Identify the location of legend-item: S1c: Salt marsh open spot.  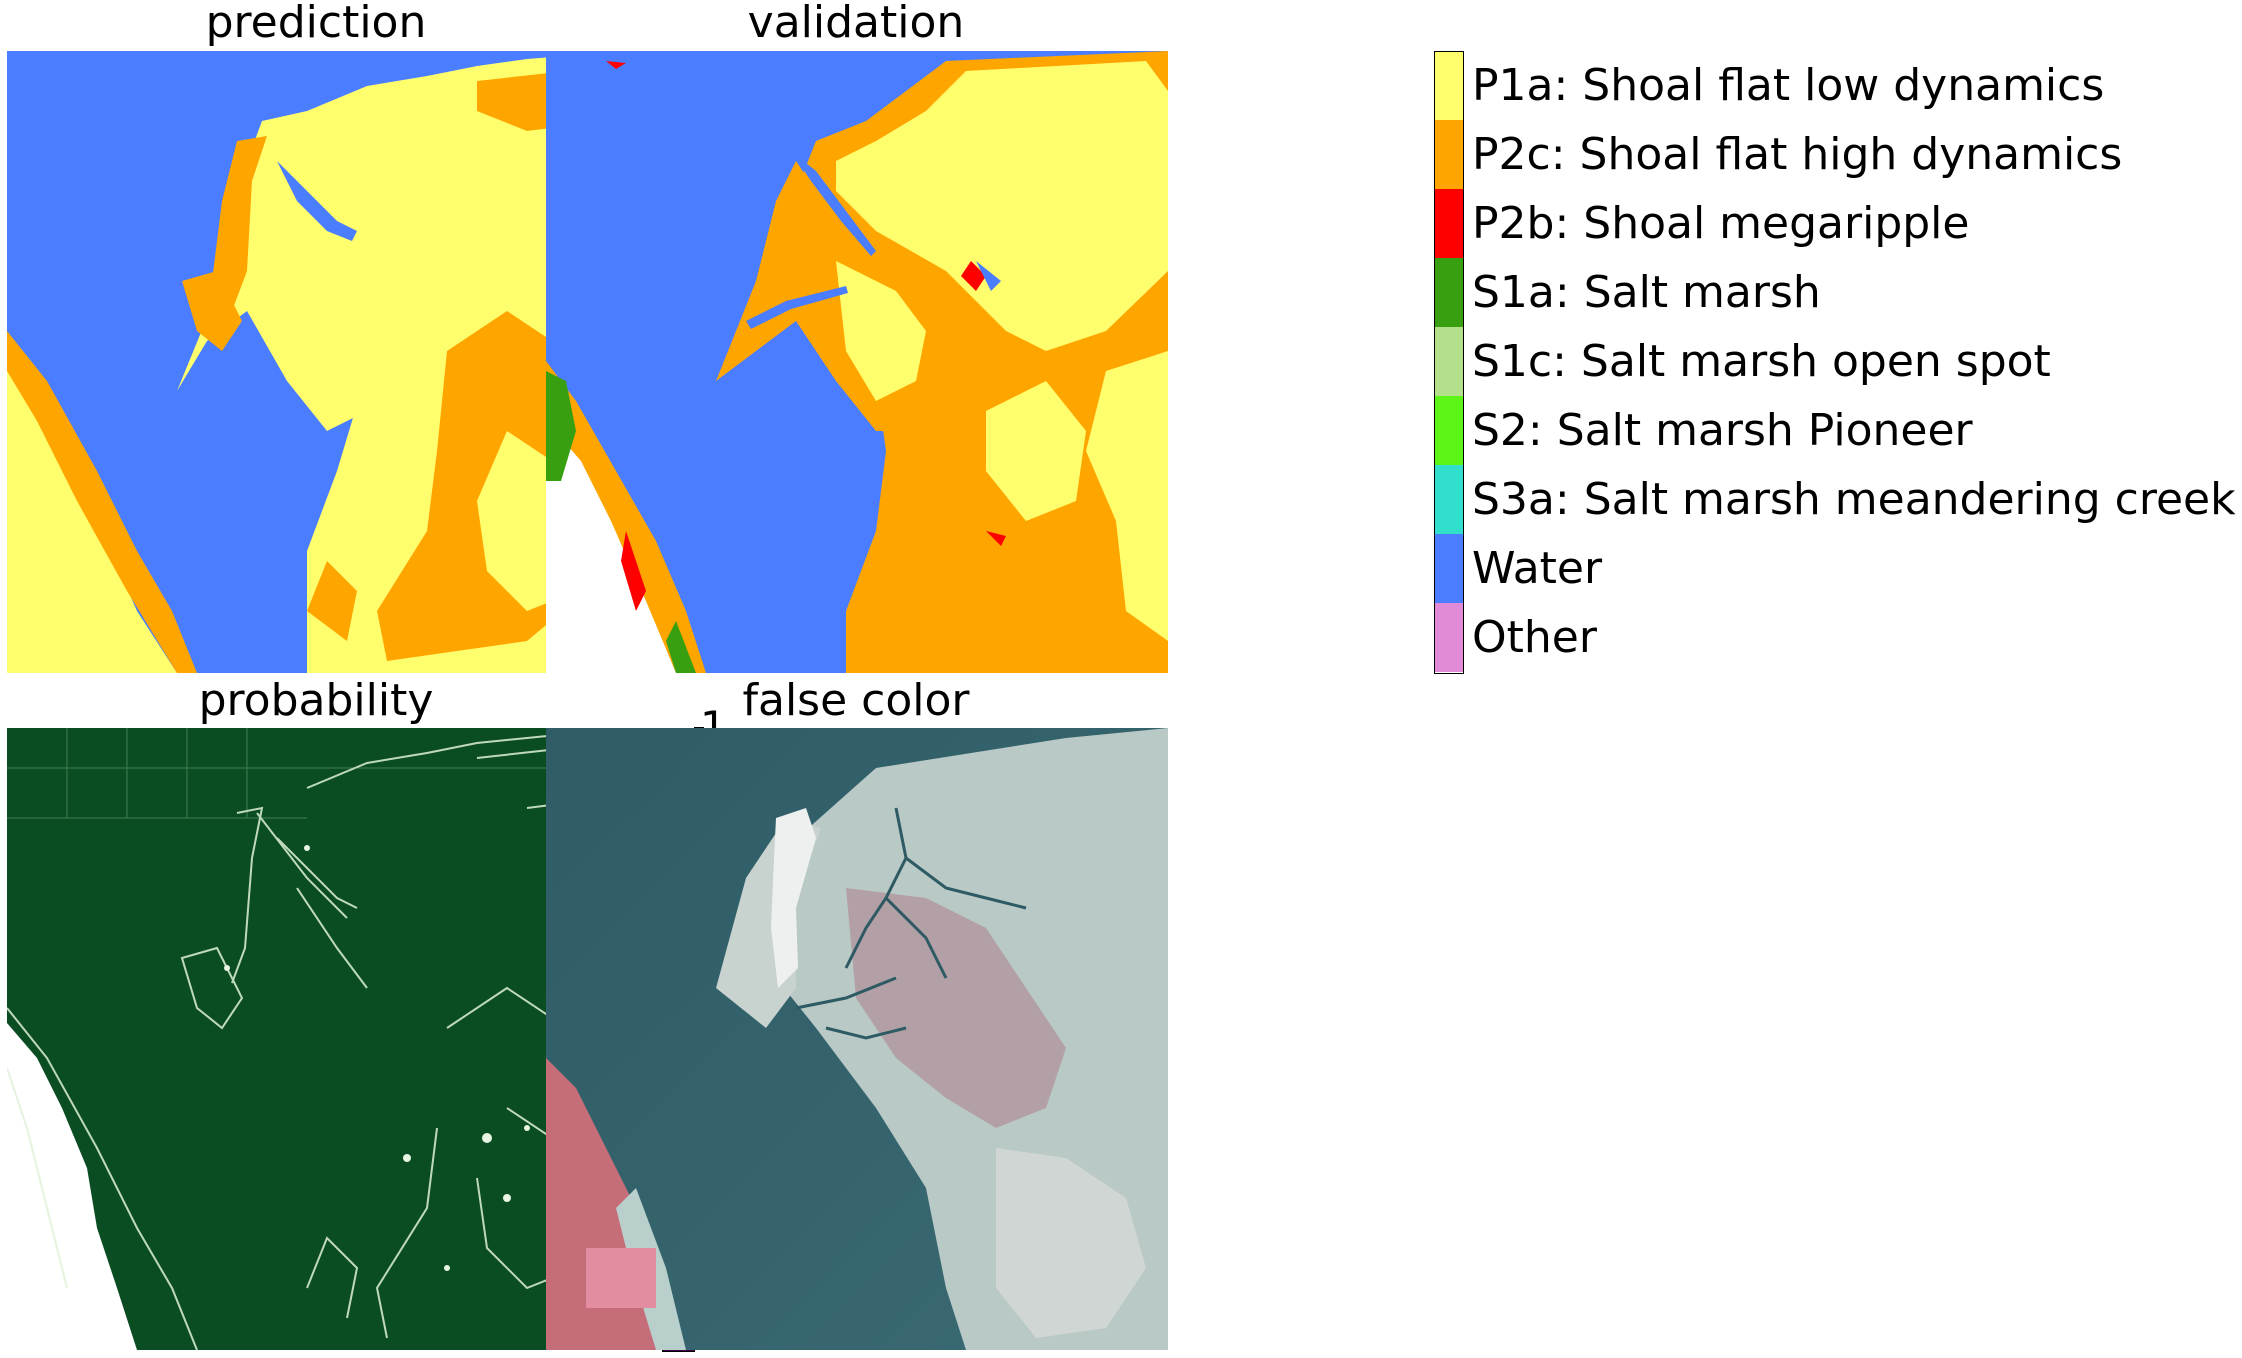
(1834, 361).